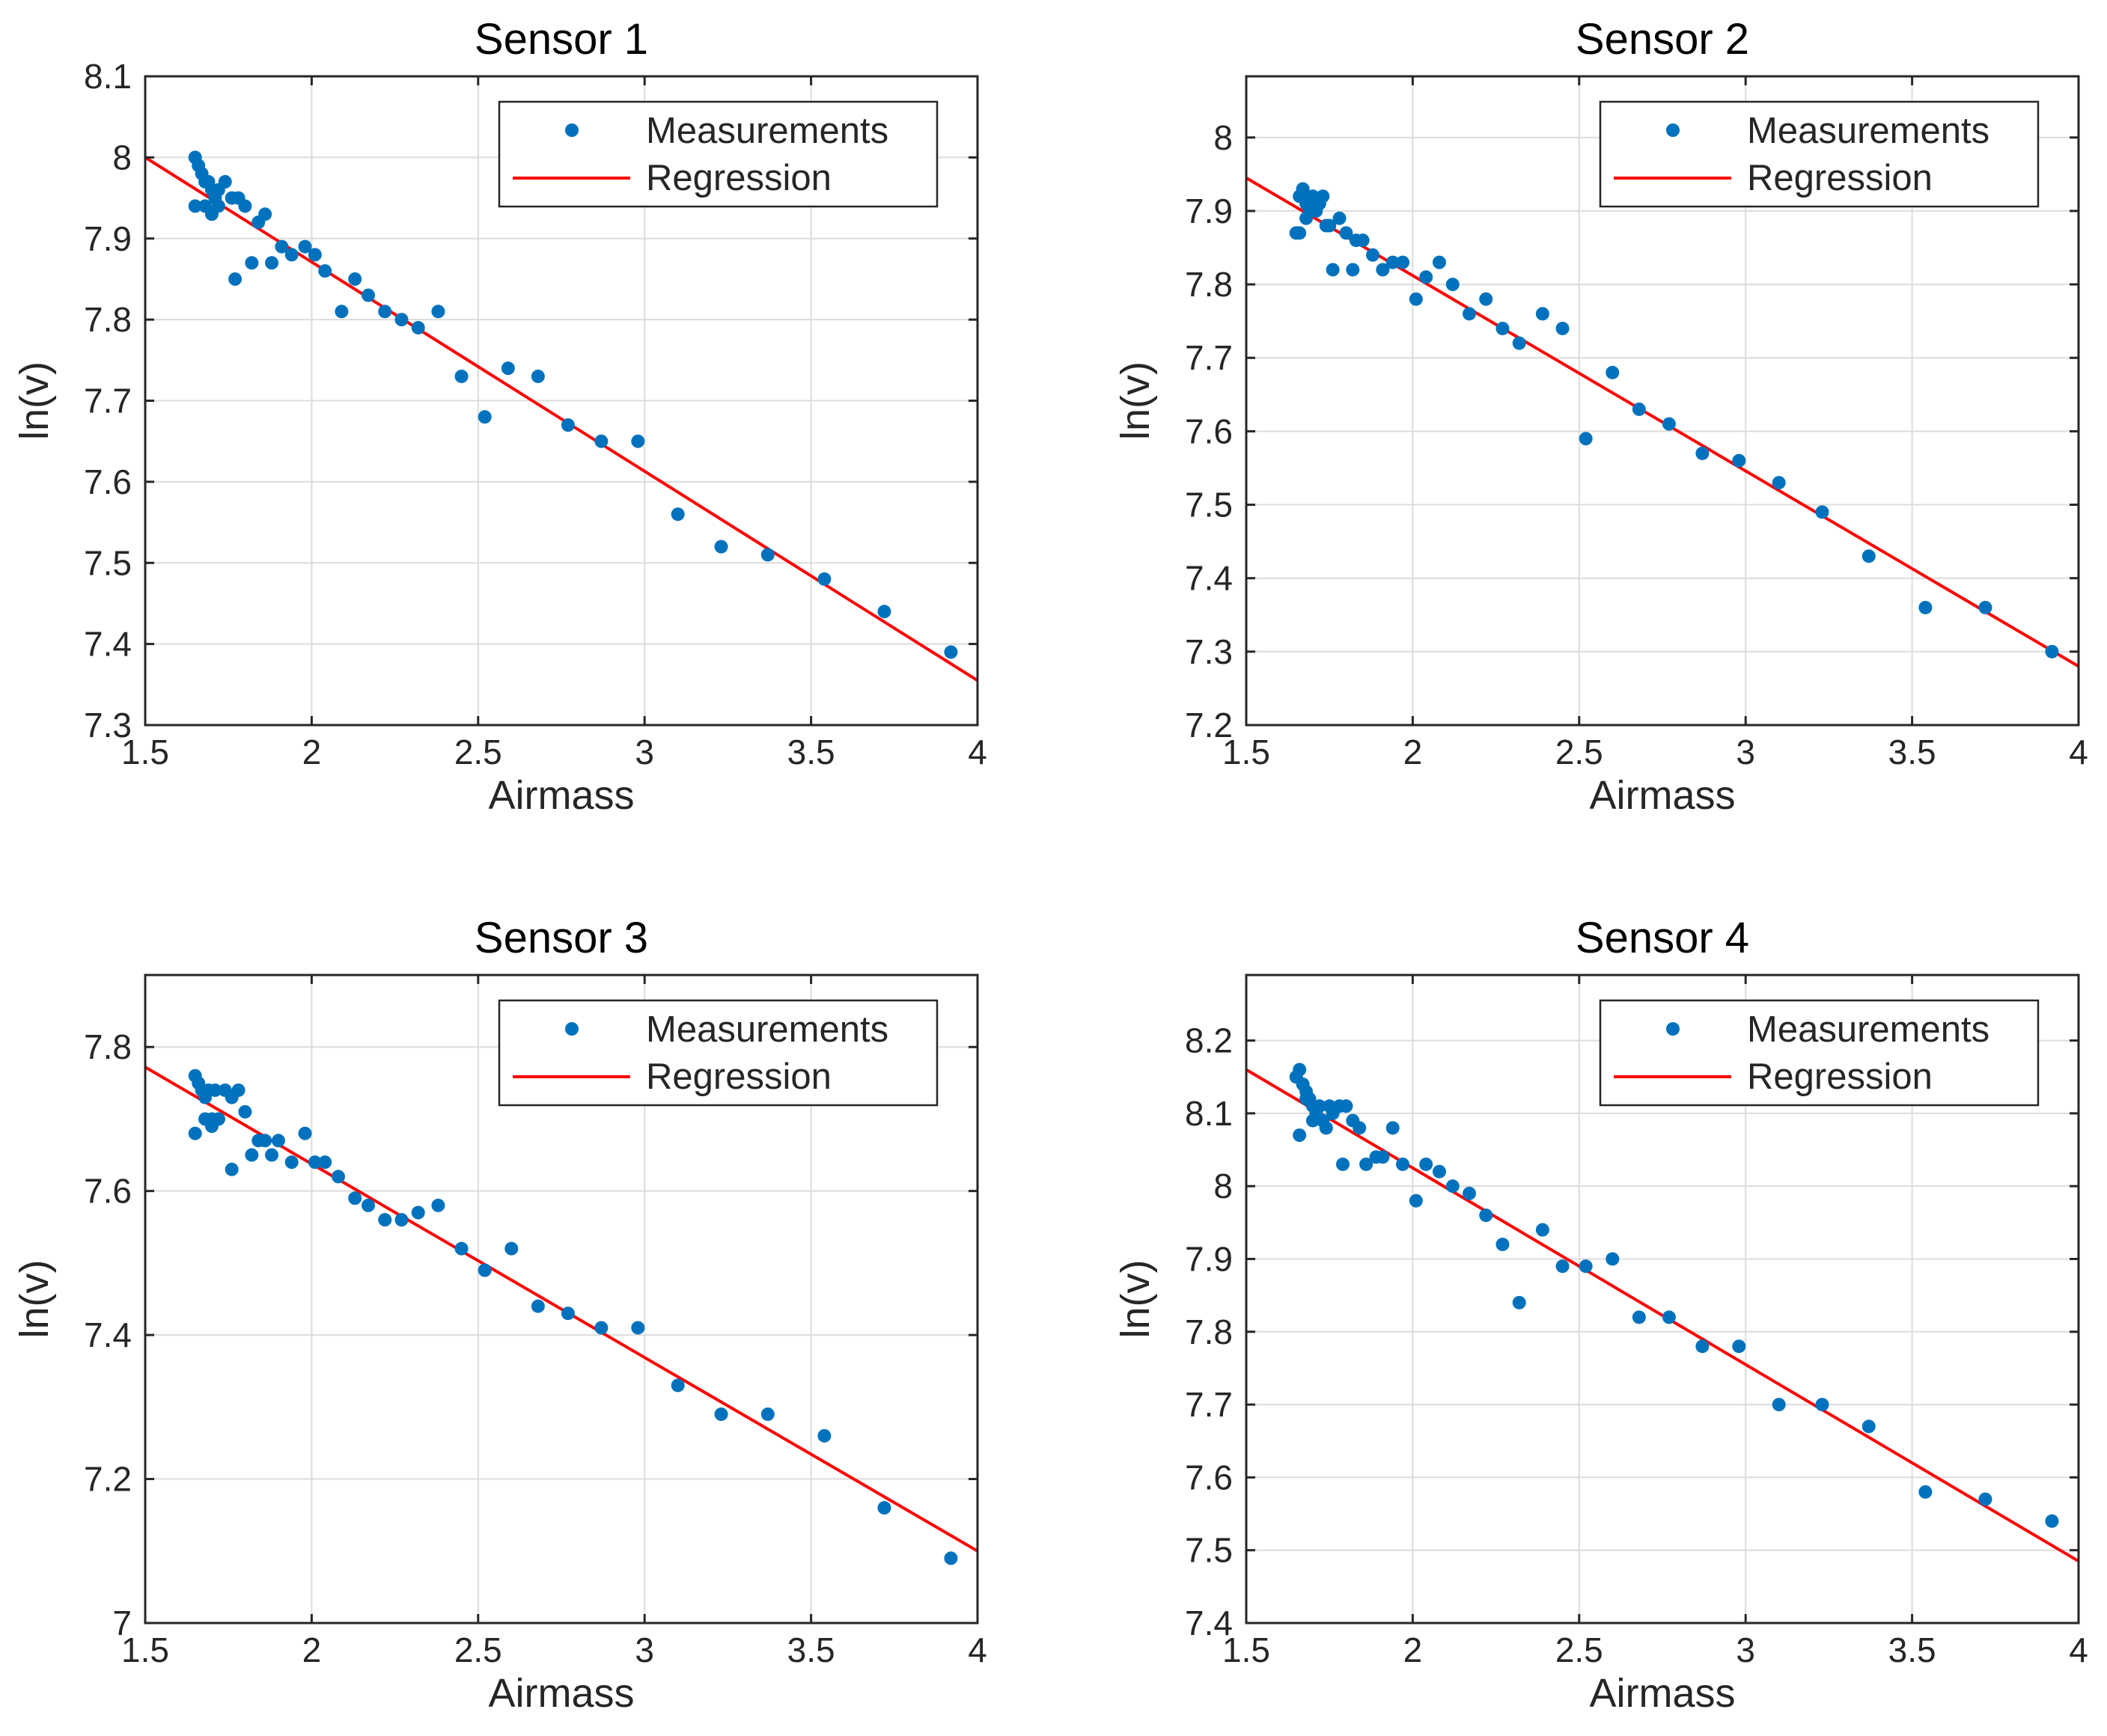 The width and height of the screenshot is (2107, 1736). I want to click on y-tick-label: 8, so click(1223, 1186).